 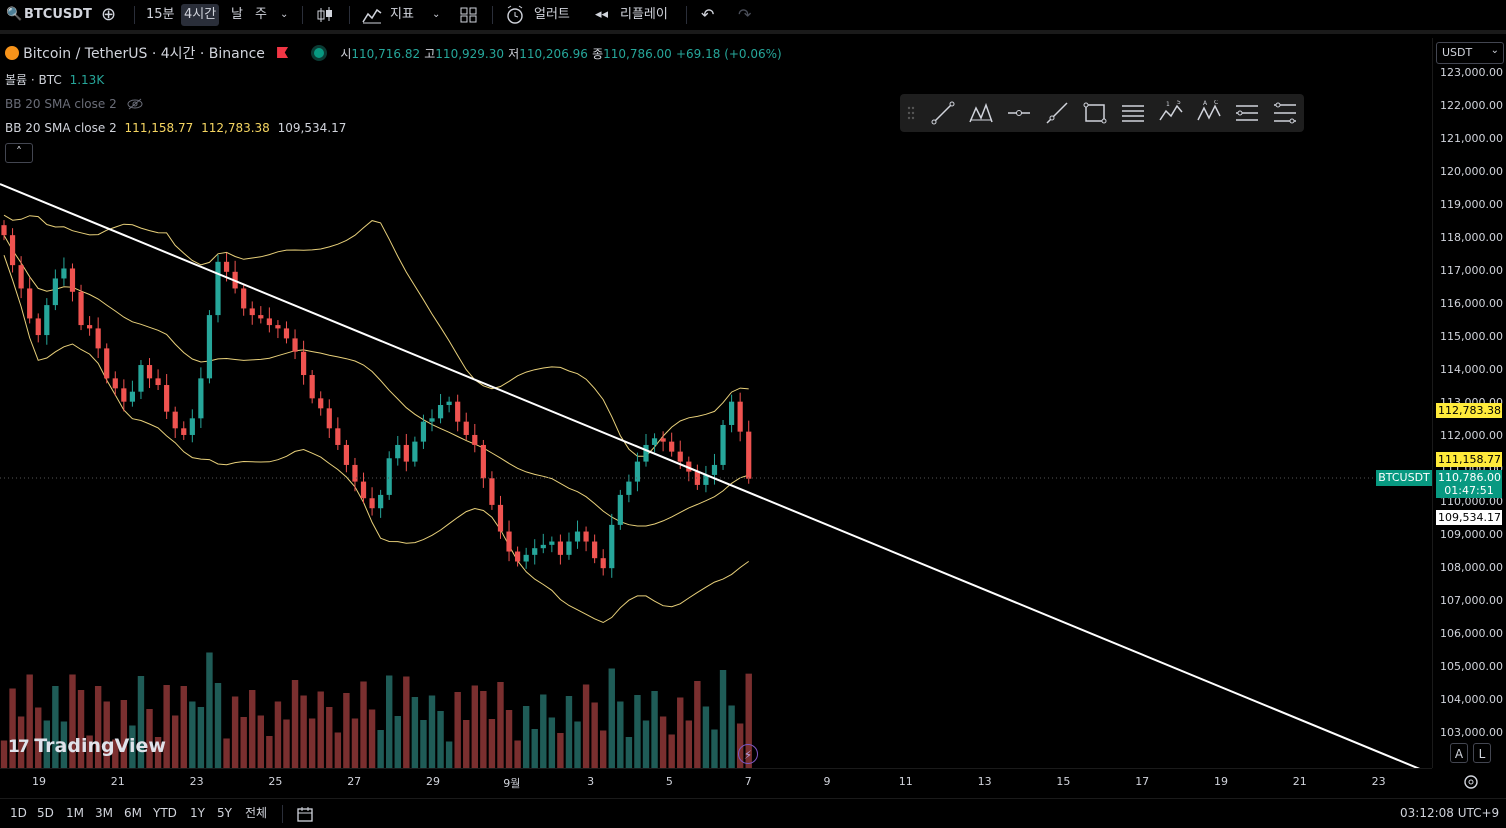 I want to click on time-axis-label: 23, so click(x=196, y=781).